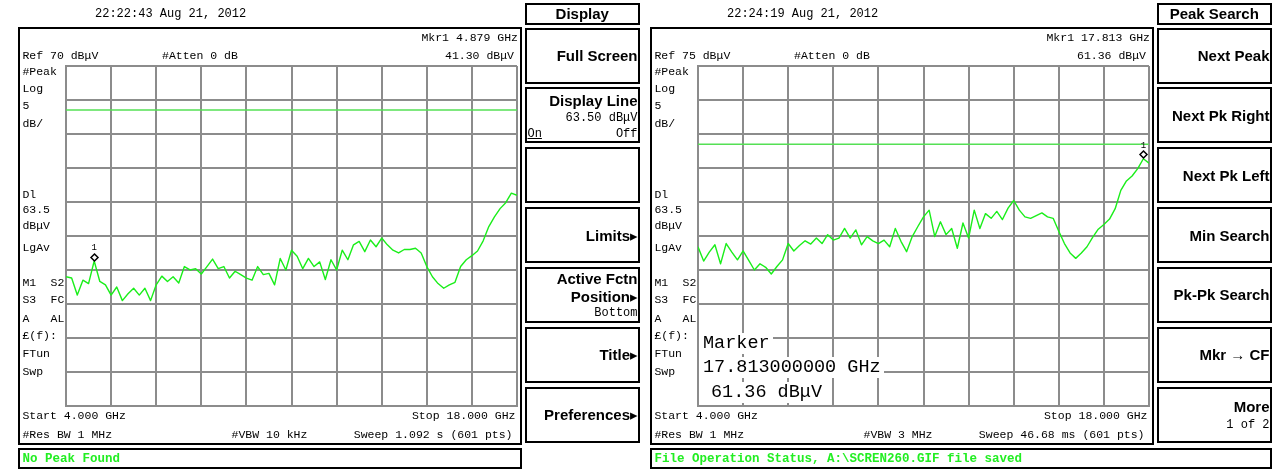 This screenshot has height=470, width=1280. What do you see at coordinates (762, 392) in the screenshot?
I see `annotation: 61.36 dBμV` at bounding box center [762, 392].